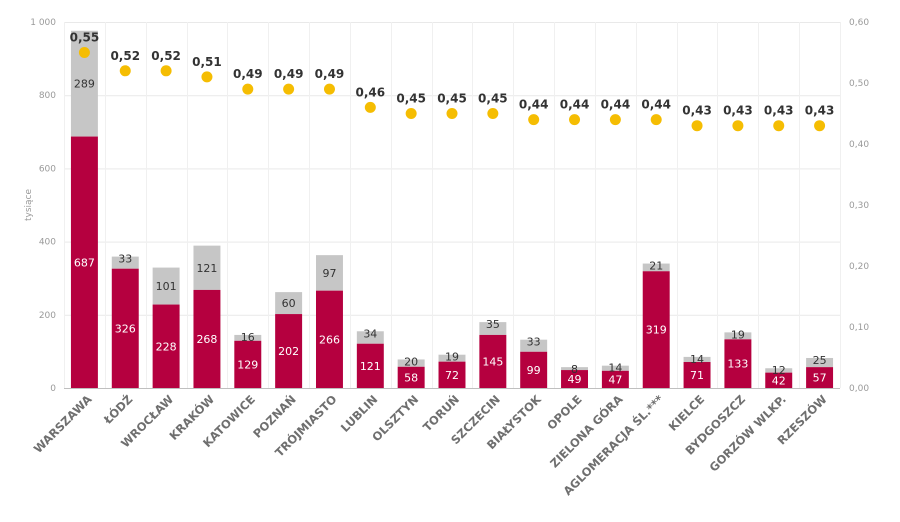  I want to click on y-tick-label: 200, so click(47, 316).